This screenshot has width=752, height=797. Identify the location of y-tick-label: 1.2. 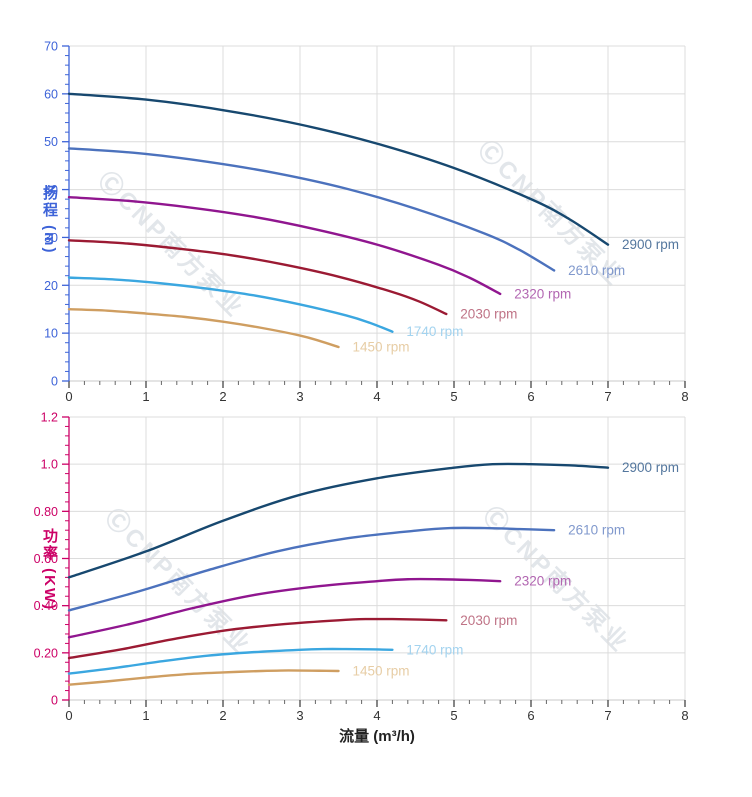
(49, 418).